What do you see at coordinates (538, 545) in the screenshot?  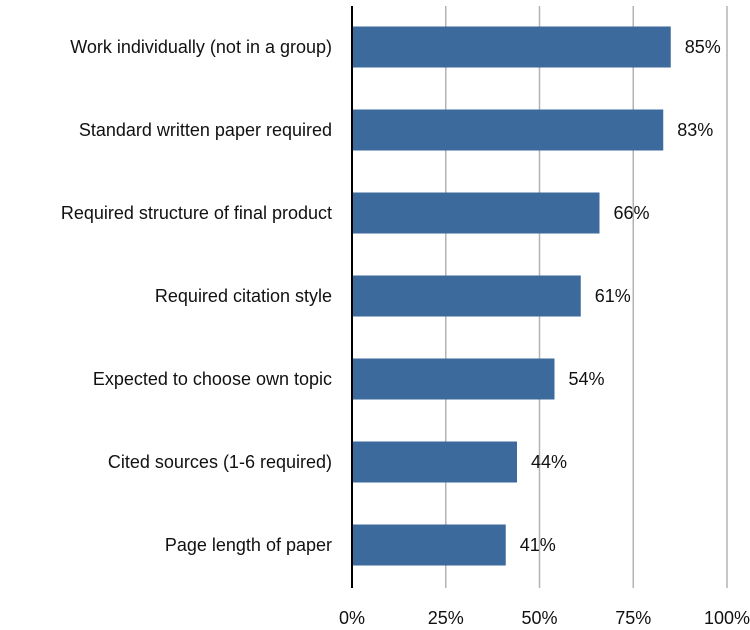 I see `value-label: 41%` at bounding box center [538, 545].